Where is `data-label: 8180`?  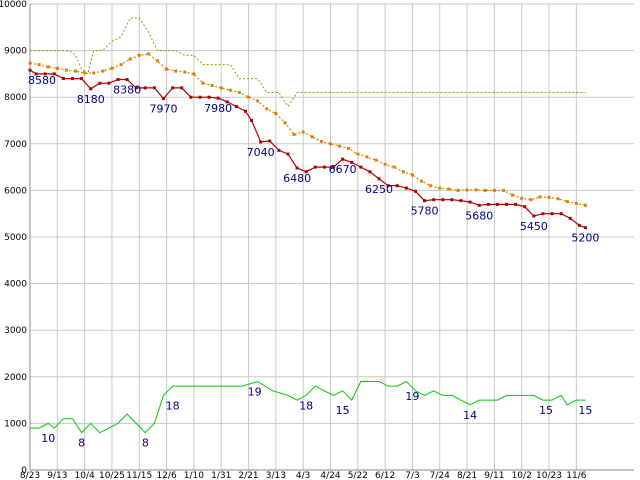 data-label: 8180 is located at coordinates (91, 99).